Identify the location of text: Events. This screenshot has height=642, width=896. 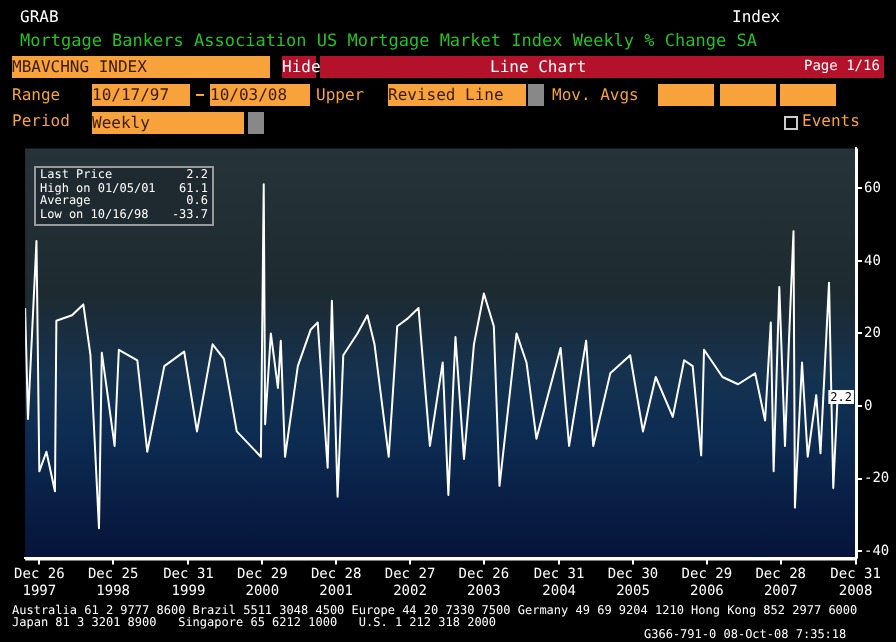
(831, 122).